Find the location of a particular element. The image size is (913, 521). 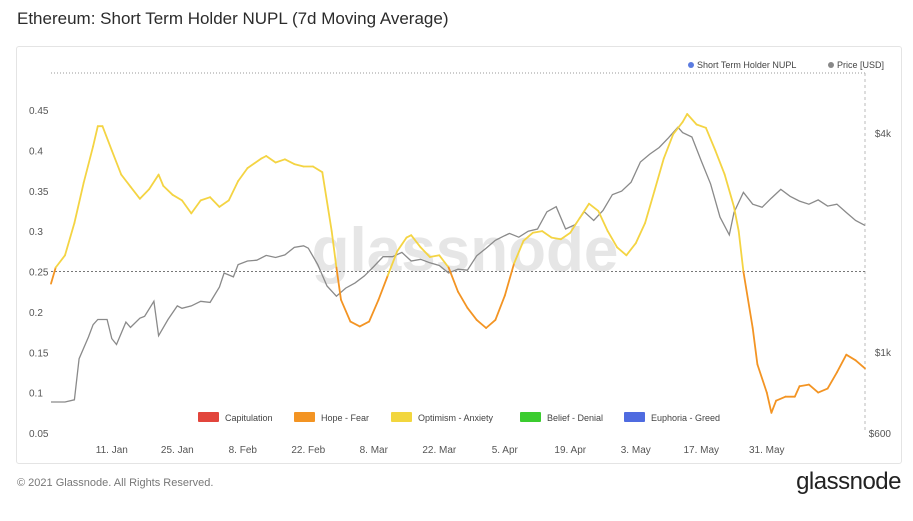

y-tick-label: 0.3 is located at coordinates (36, 232).